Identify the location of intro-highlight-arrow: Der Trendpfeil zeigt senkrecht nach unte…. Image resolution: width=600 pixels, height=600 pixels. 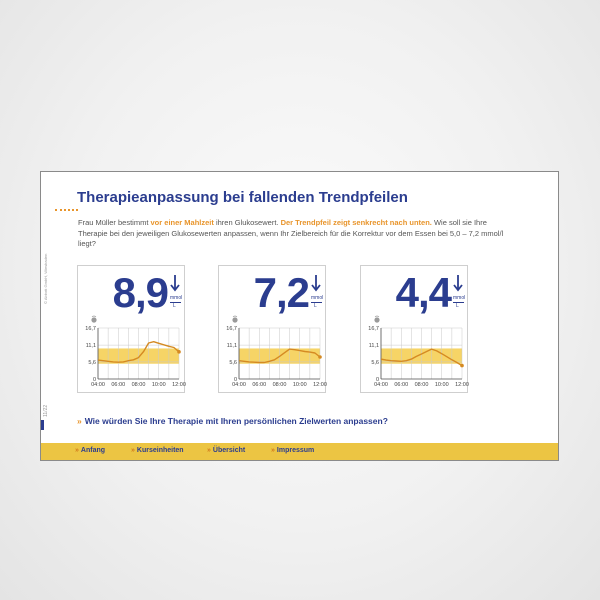
(356, 222).